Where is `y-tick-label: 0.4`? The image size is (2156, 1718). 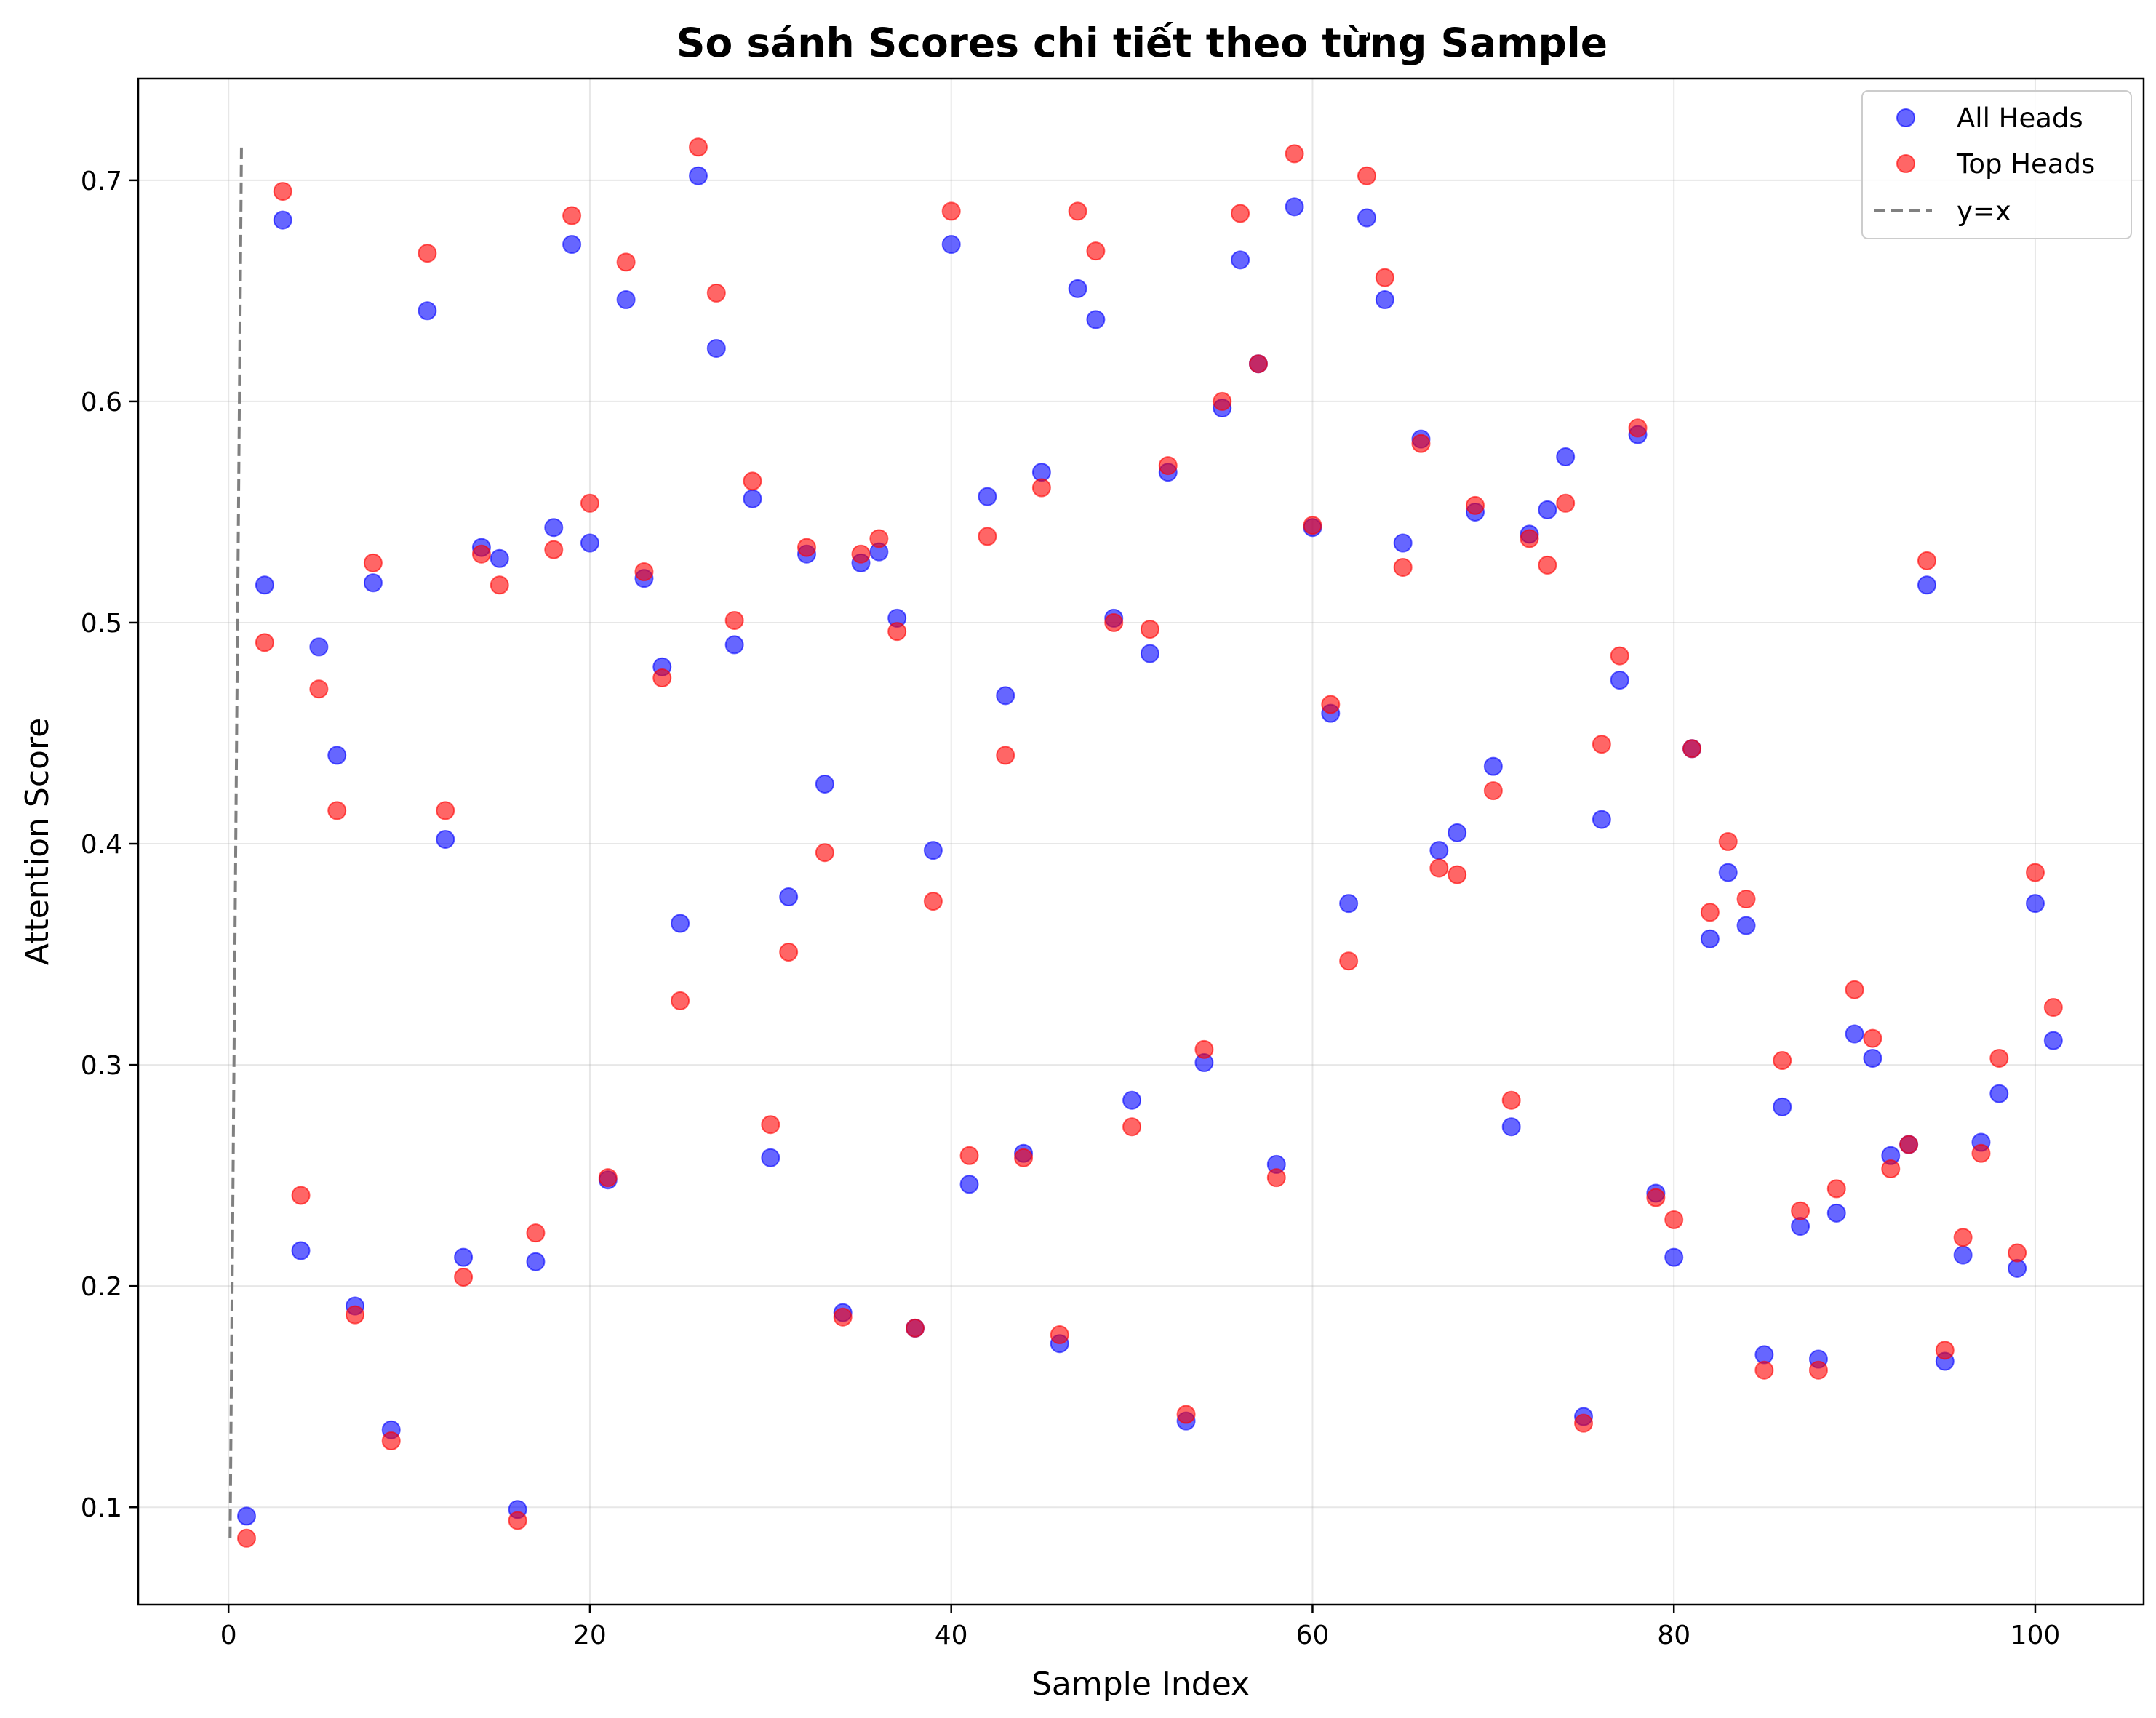 y-tick-label: 0.4 is located at coordinates (101, 845).